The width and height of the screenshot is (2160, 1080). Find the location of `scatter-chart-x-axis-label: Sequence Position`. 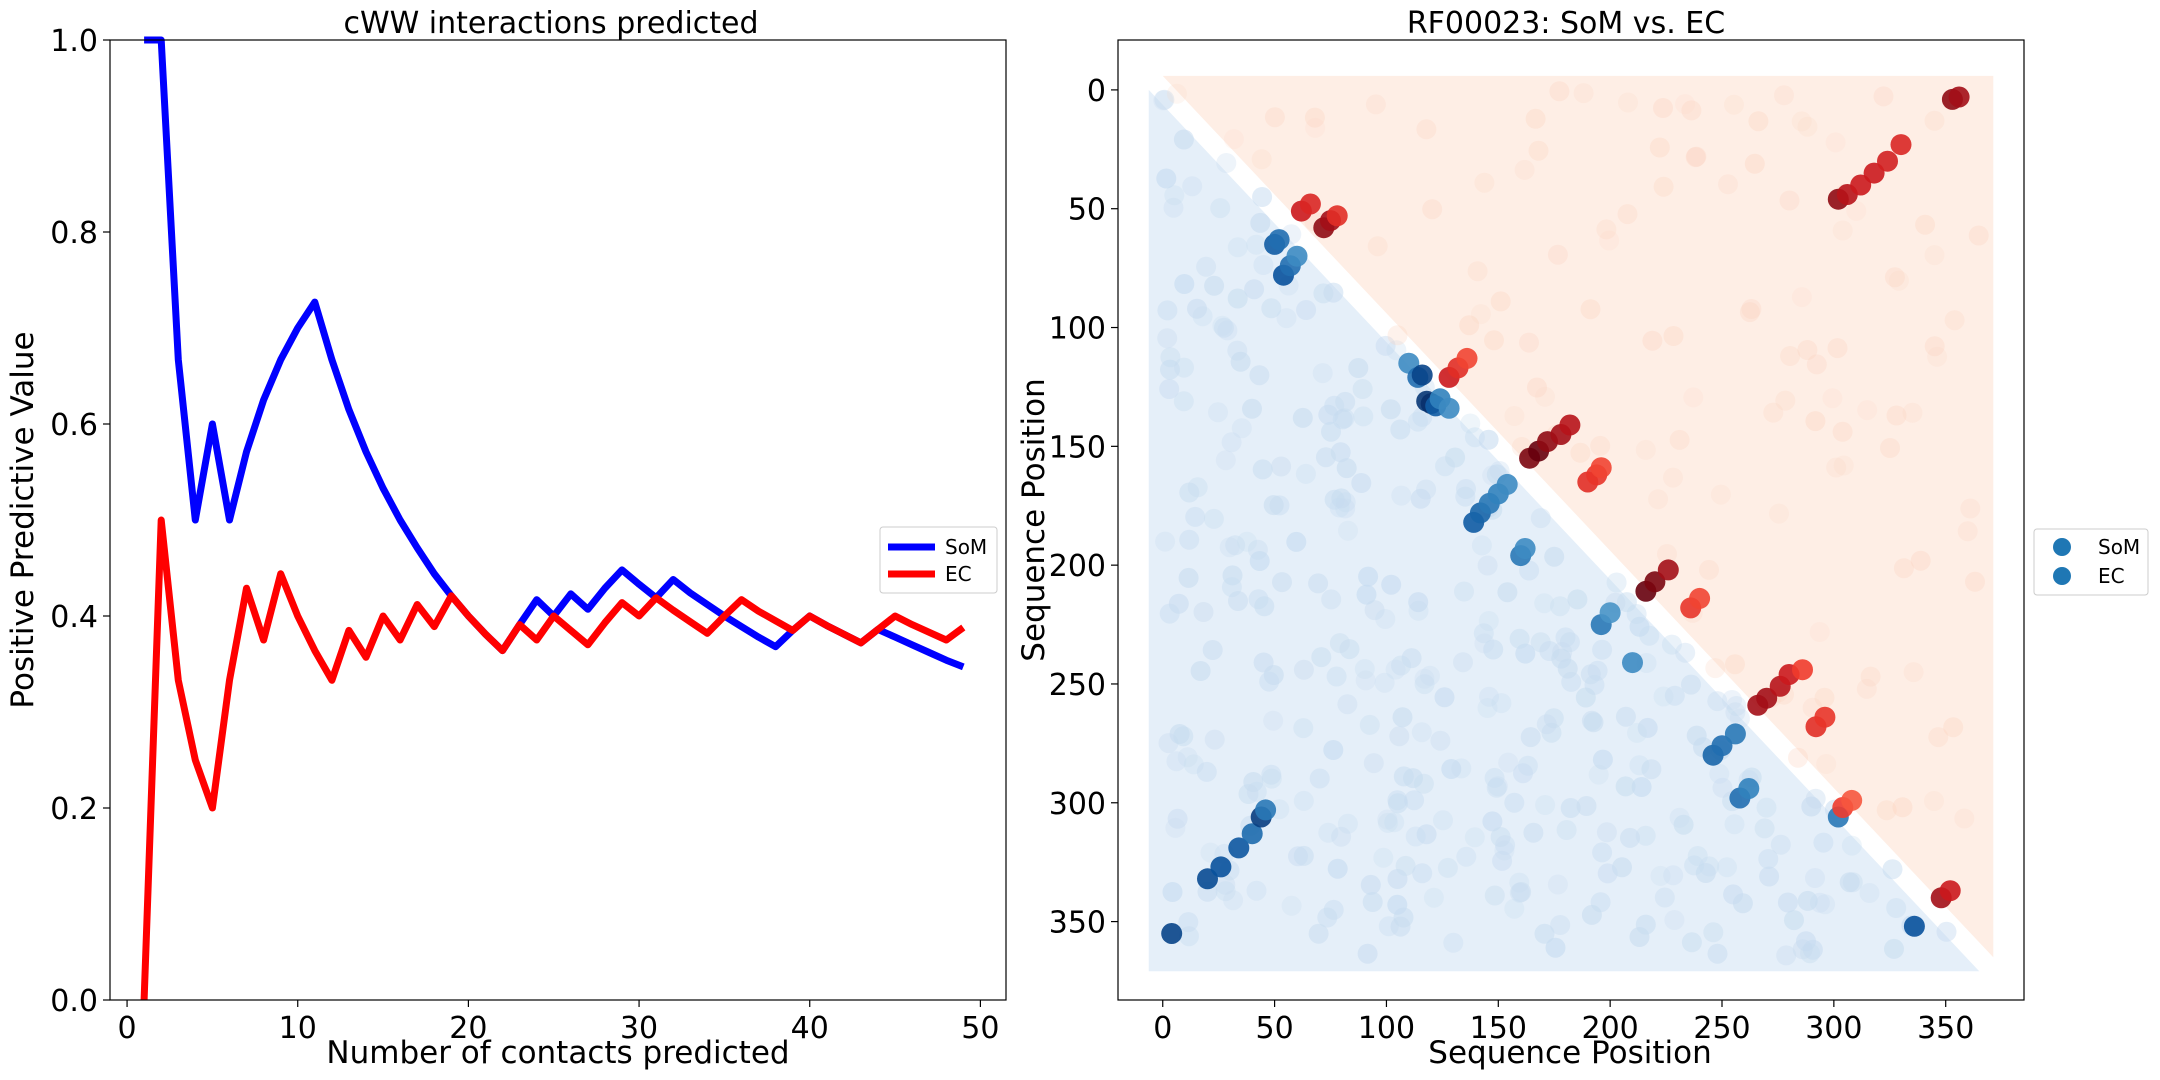

scatter-chart-x-axis-label: Sequence Position is located at coordinates (1569, 1053).